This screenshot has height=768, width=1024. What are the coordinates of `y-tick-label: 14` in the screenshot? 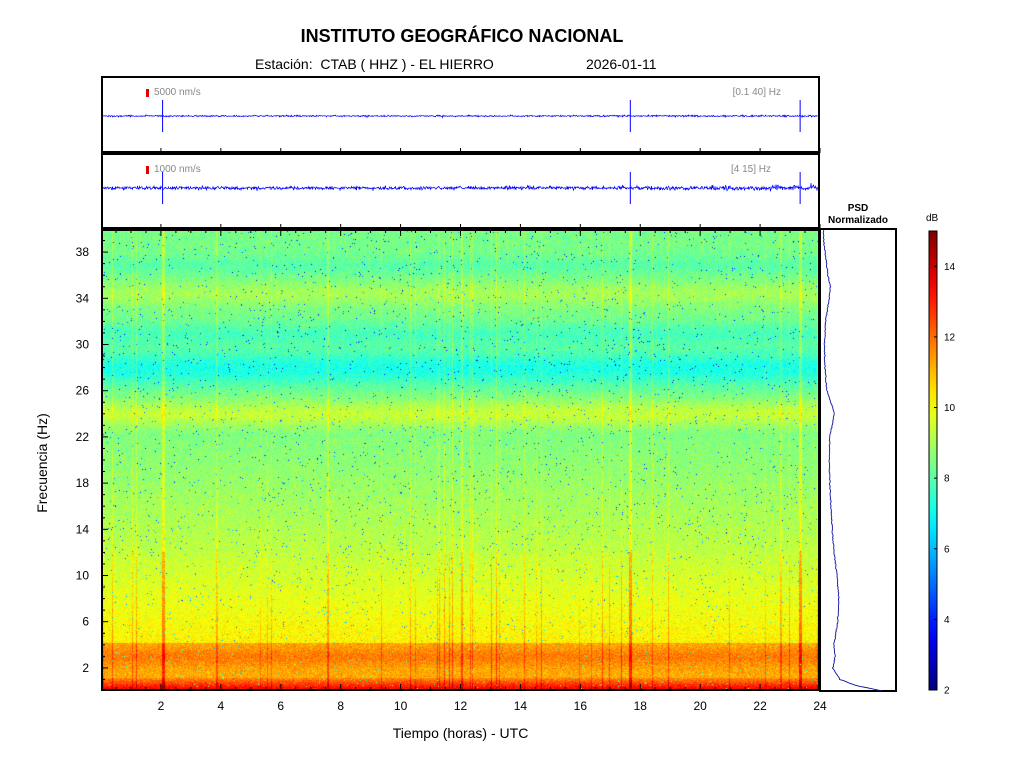 It's located at (83, 529).